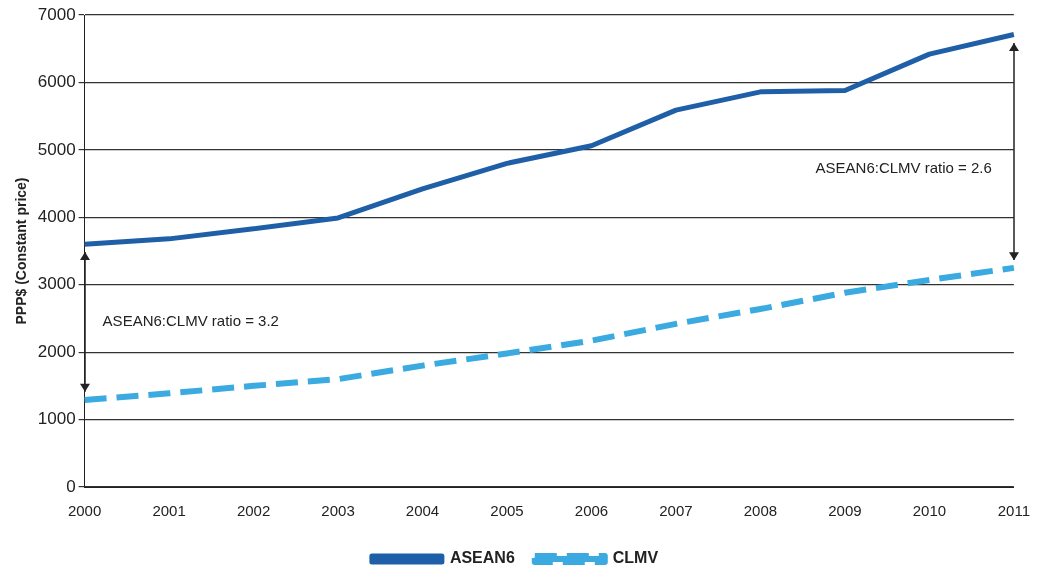  What do you see at coordinates (903, 168) in the screenshot?
I see `annotation: ASEAN6:CLMV ratio = 2.6` at bounding box center [903, 168].